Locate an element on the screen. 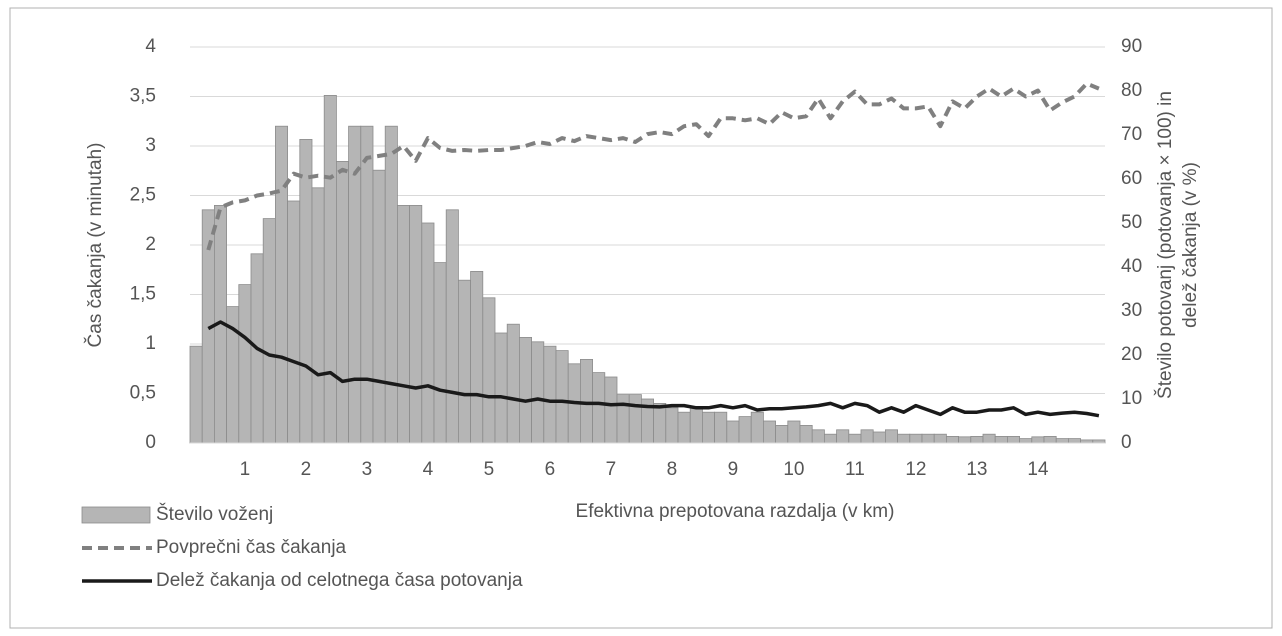 This screenshot has height=636, width=1282. x-axis-label: Efektivna prepotovana razdalja (v km) is located at coordinates (735, 511).